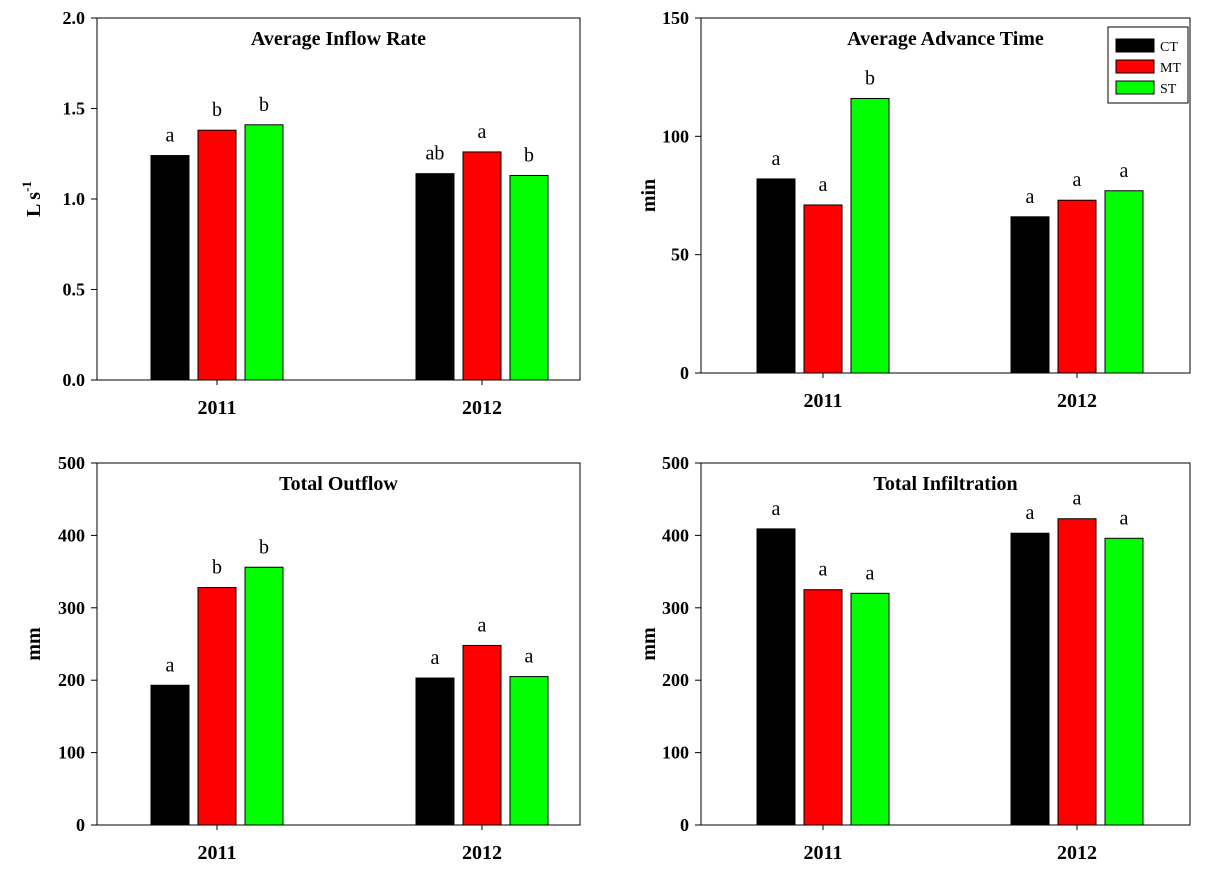  Describe the element at coordinates (945, 39) in the screenshot. I see `panel-title: Average Advance Time` at that location.